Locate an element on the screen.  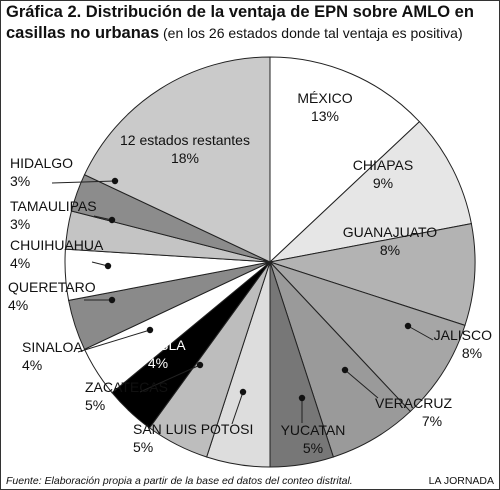
slice-label: 12 estados restantes is located at coordinates (185, 140).